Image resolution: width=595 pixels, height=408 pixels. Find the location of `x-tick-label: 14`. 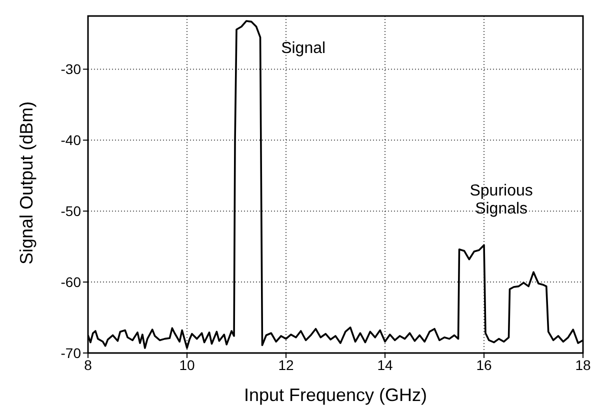

x-tick-label: 14 is located at coordinates (385, 364).